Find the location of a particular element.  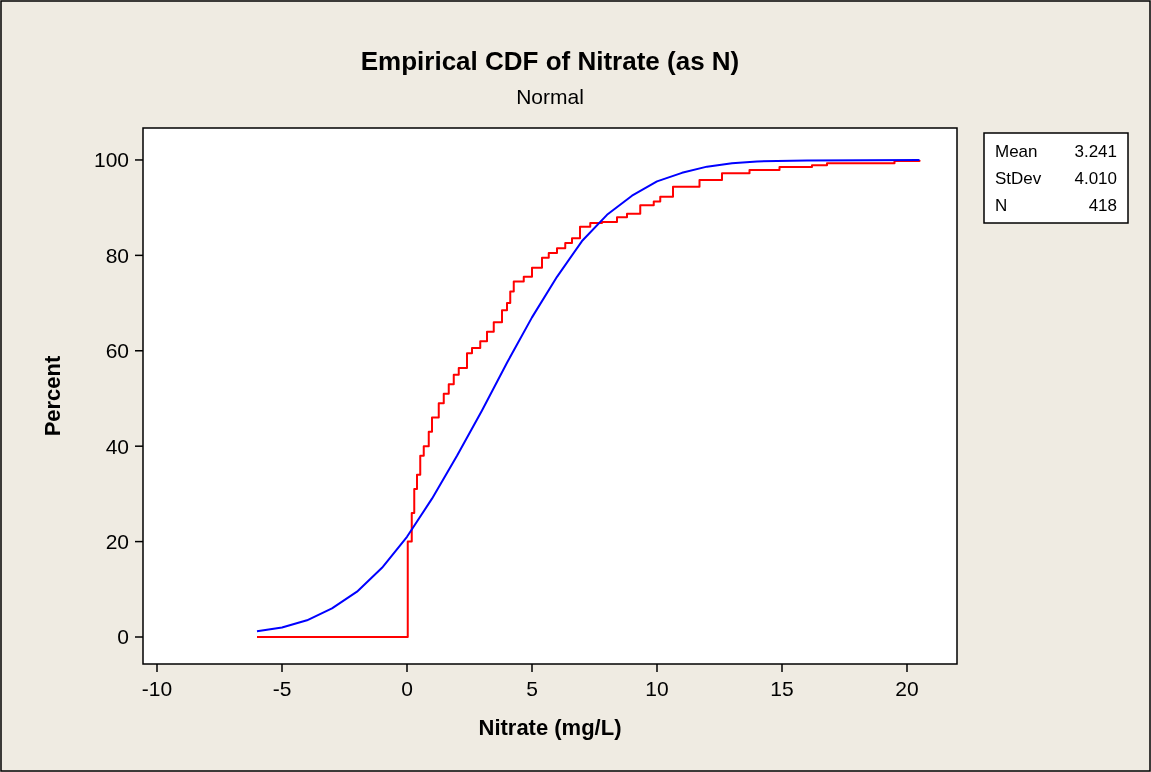

y-tick-label: 80 is located at coordinates (117, 255).